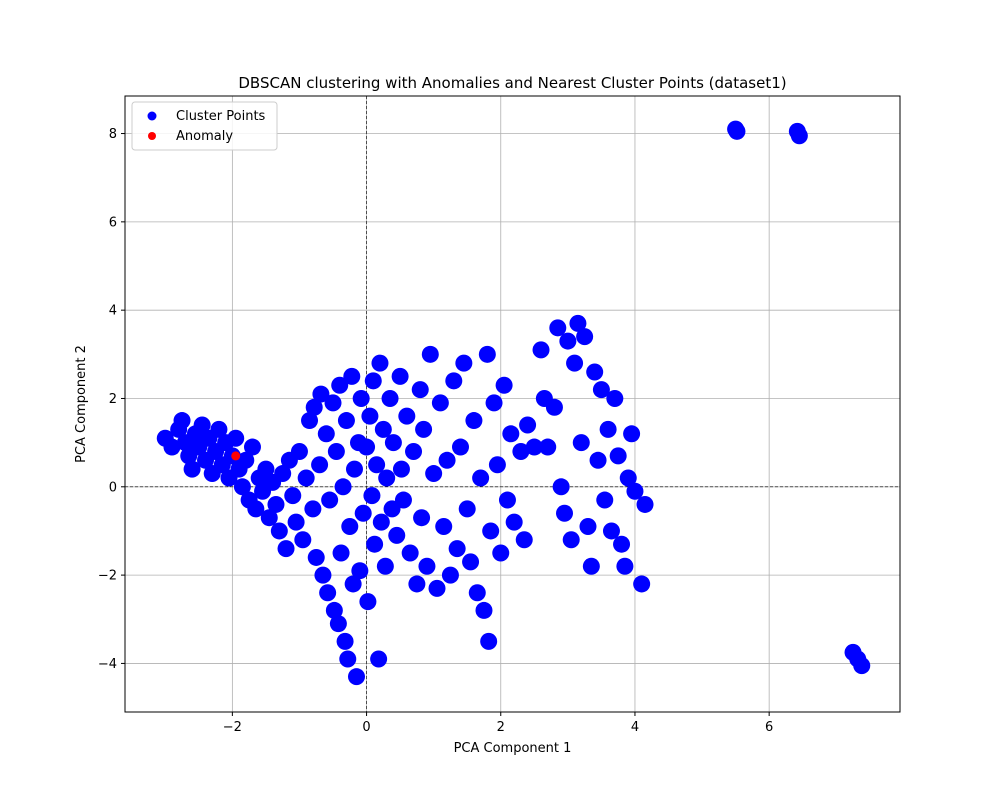  What do you see at coordinates (204, 136) in the screenshot?
I see `legend-label-anomaly: Anomaly` at bounding box center [204, 136].